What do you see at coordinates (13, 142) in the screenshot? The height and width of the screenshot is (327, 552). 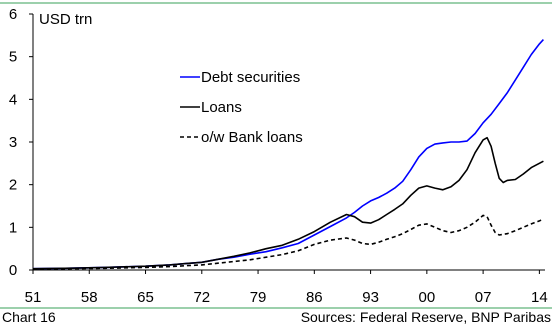 I see `y-tick-label: 3` at bounding box center [13, 142].